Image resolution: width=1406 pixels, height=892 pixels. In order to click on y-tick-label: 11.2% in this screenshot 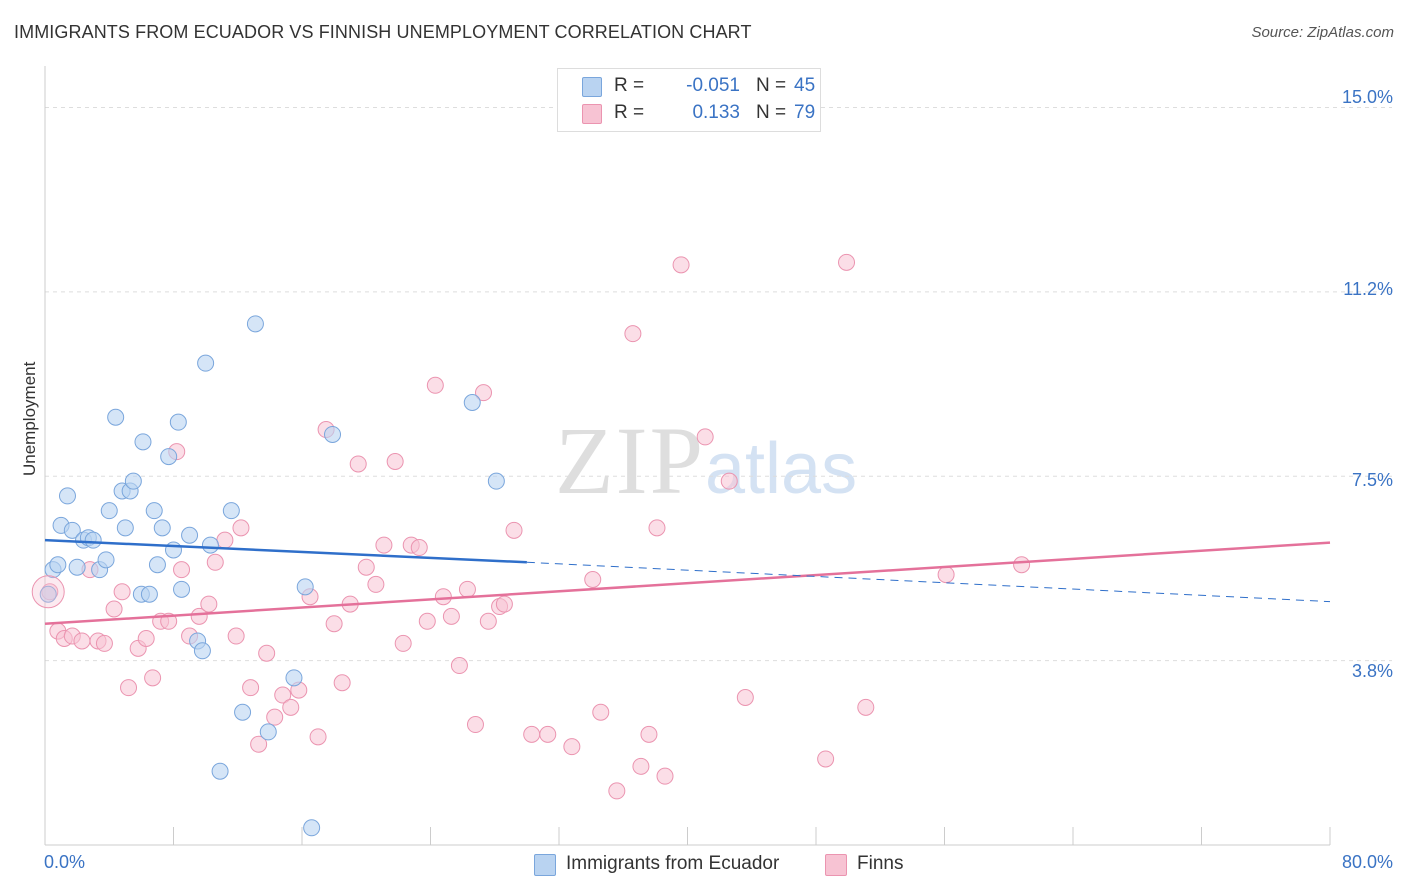, I will do `click(1368, 289)`.